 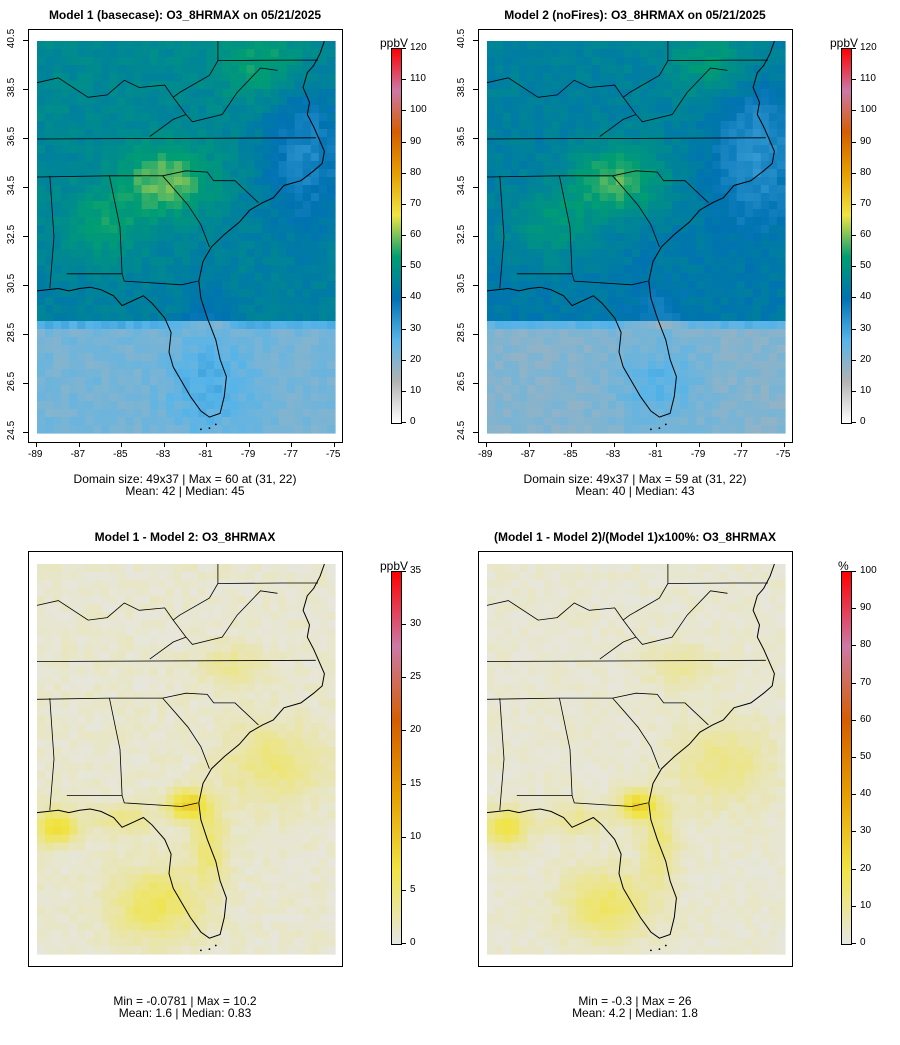 What do you see at coordinates (462, 234) in the screenshot?
I see `y-tick-label: 32.5` at bounding box center [462, 234].